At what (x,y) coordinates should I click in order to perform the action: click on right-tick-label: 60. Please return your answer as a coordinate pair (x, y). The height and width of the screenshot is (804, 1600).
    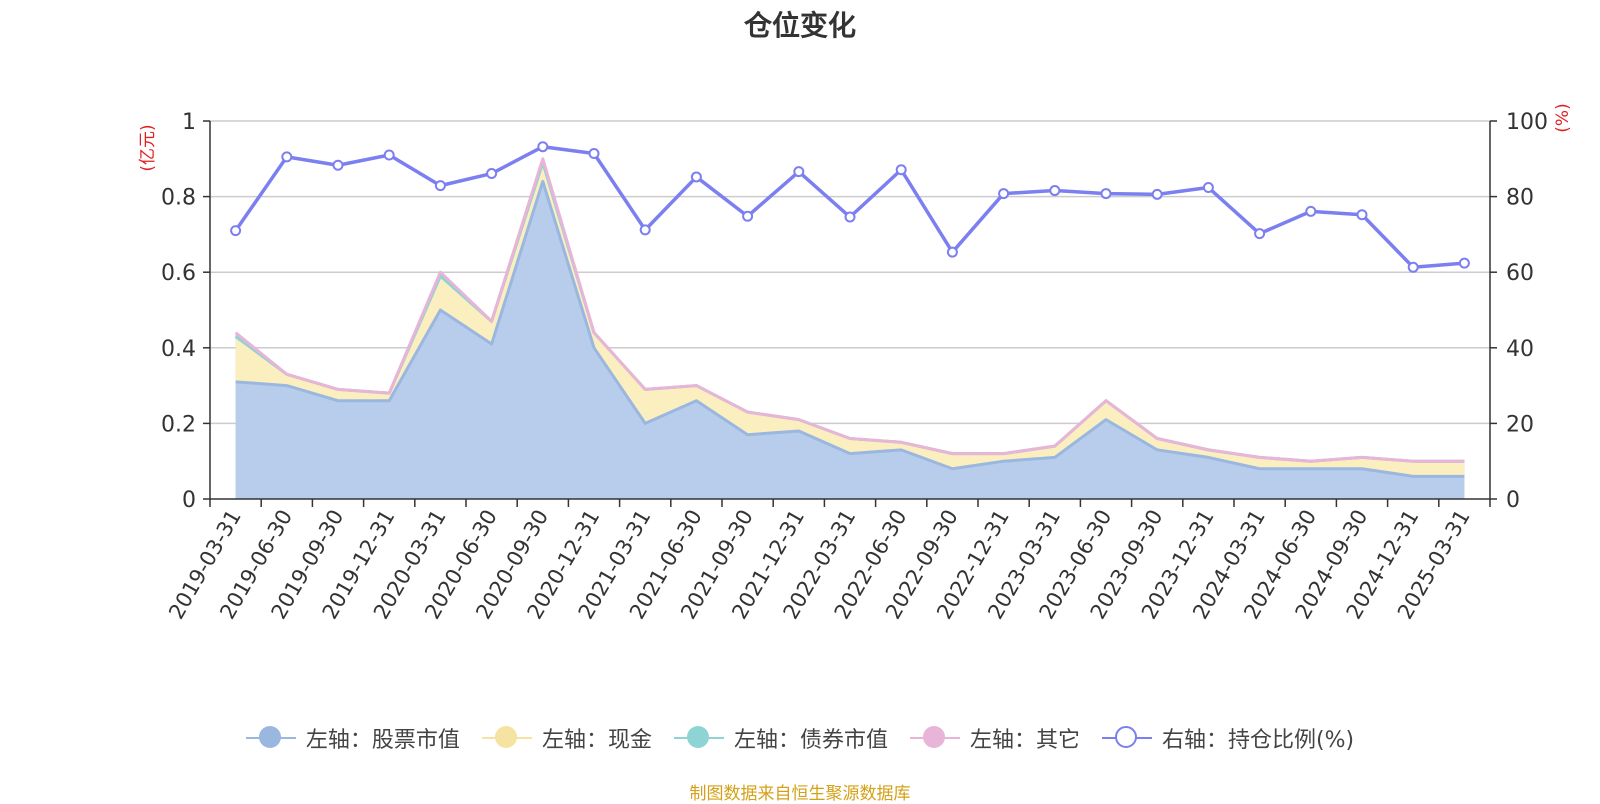
    Looking at the image, I should click on (1520, 273).